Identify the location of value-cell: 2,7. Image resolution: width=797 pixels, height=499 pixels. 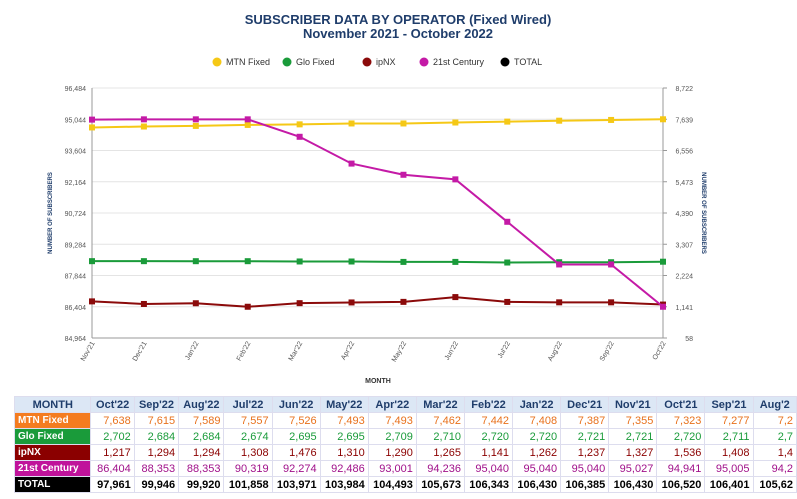
(774, 436).